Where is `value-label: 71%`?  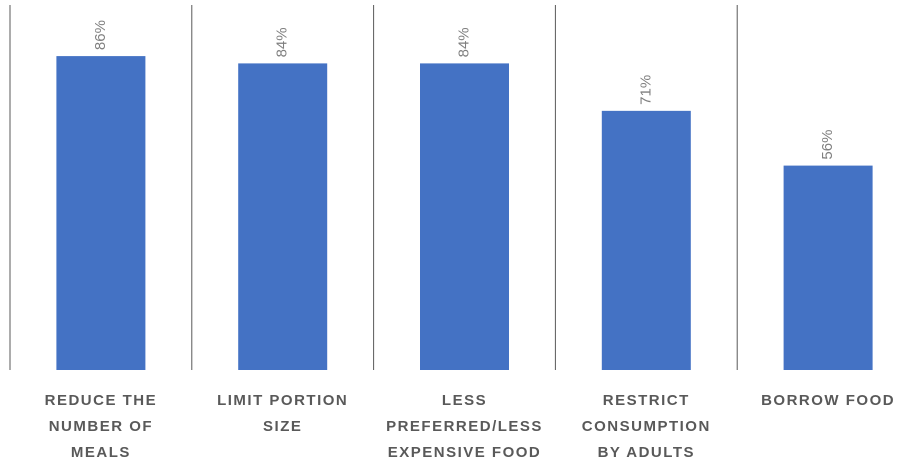 value-label: 71% is located at coordinates (645, 90).